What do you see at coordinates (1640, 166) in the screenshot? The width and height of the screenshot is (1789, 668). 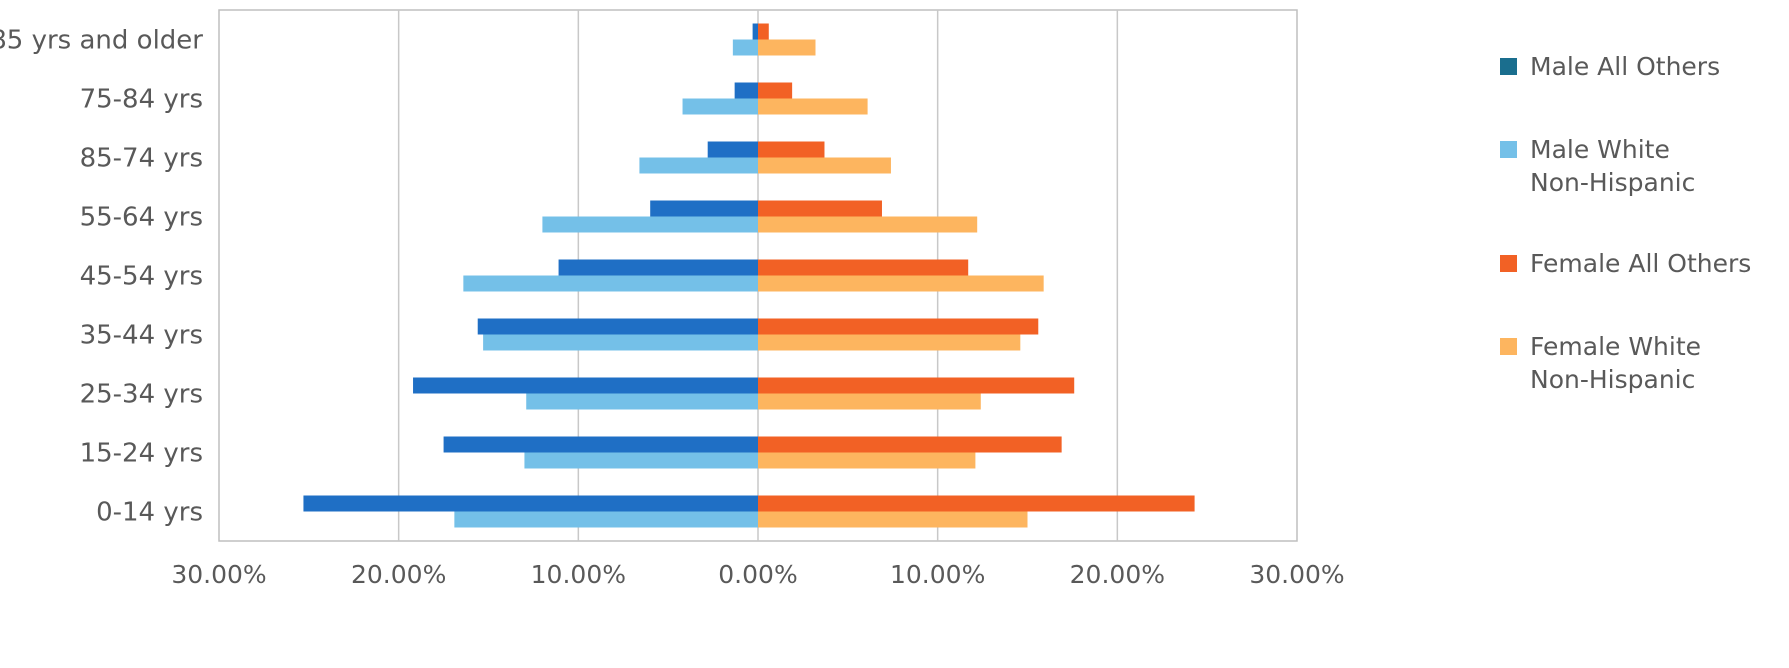 I see `legend-item: Male White Non-Hispanic` at bounding box center [1640, 166].